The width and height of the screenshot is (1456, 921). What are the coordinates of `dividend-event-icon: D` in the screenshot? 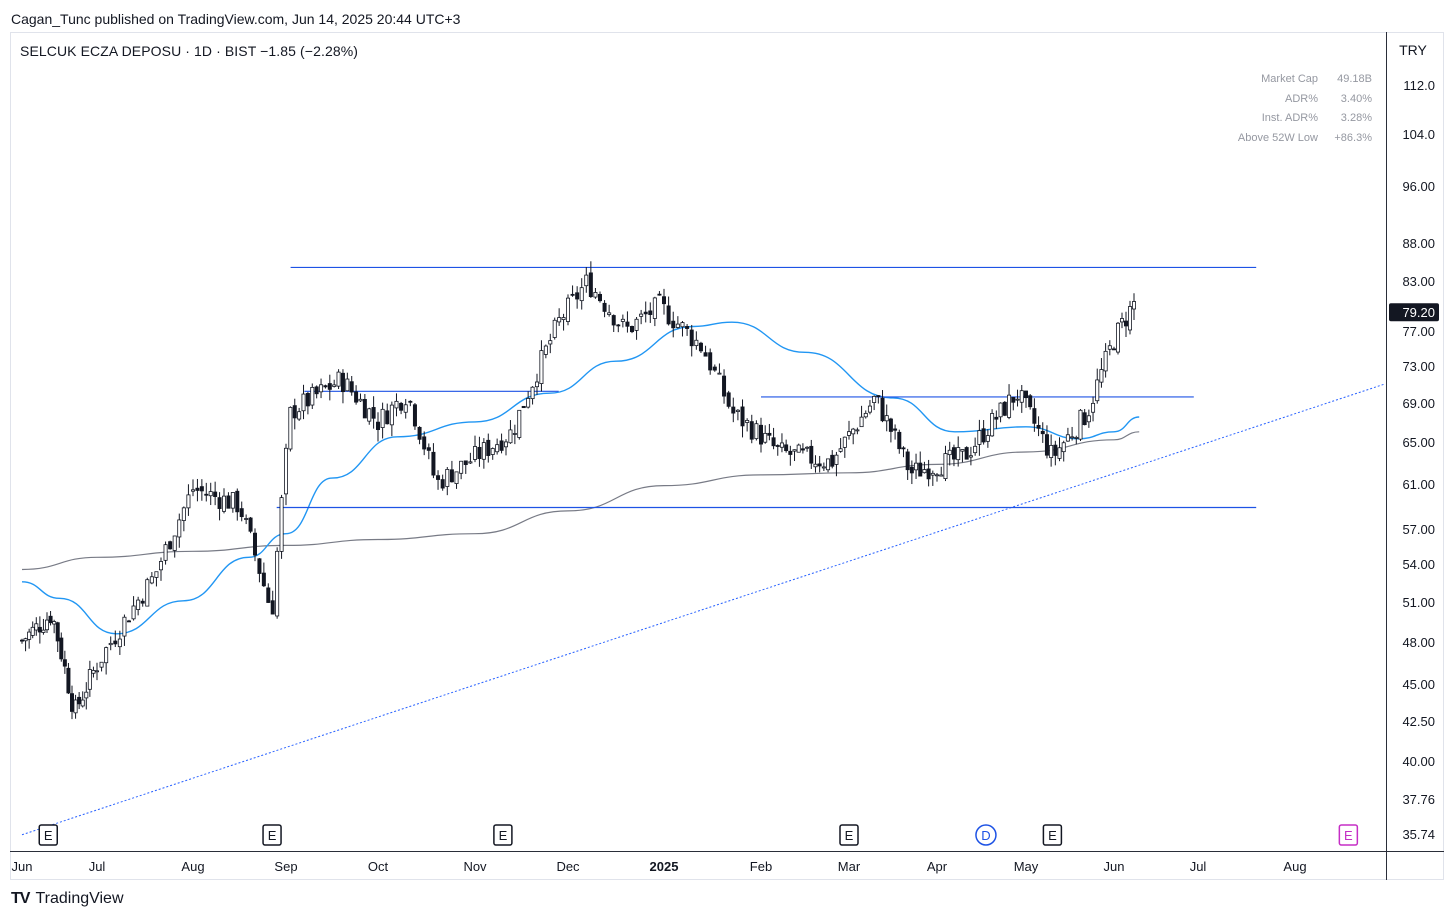 It's located at (986, 835).